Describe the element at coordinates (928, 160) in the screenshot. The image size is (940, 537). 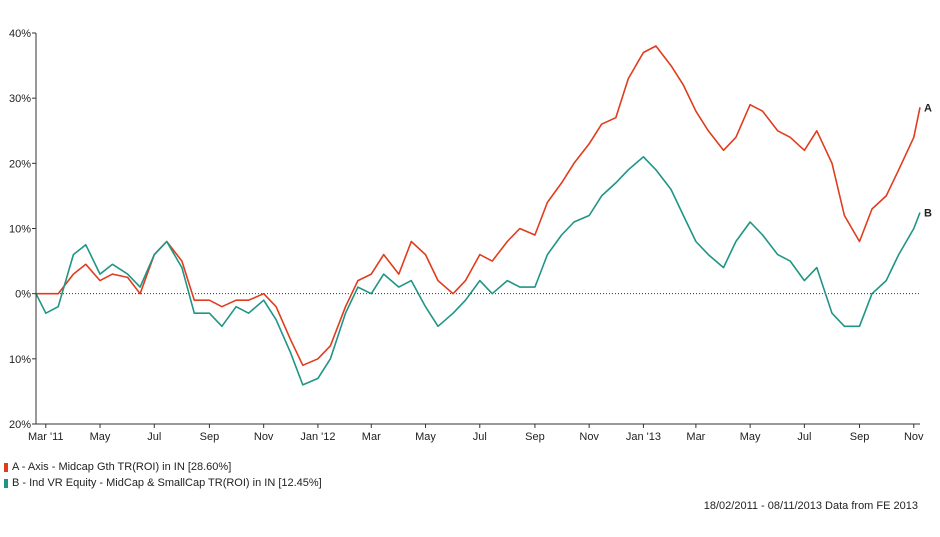
I see `series-end-labels: AB` at that location.